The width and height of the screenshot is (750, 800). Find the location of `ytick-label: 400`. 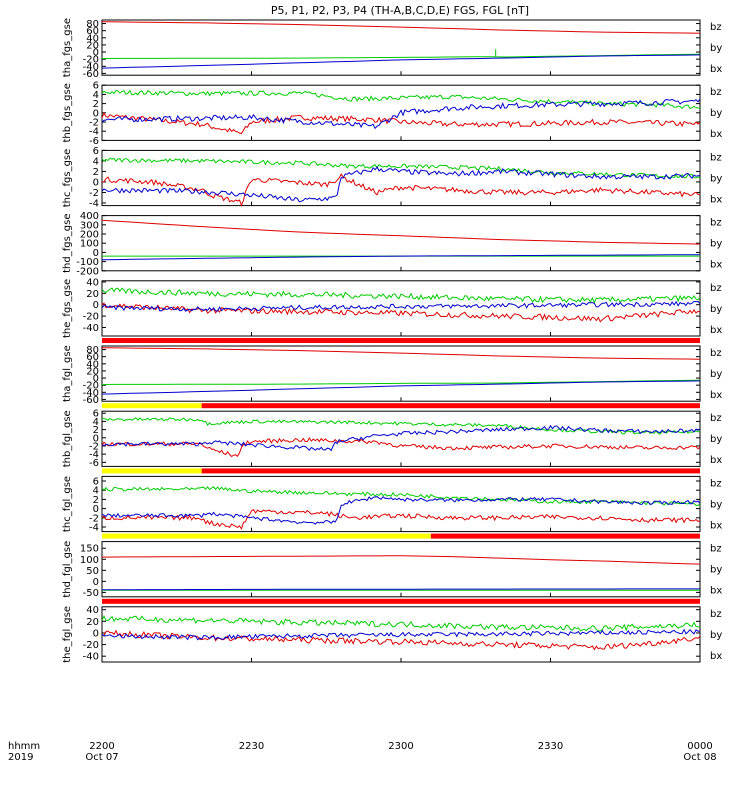

ytick-label: 400 is located at coordinates (89, 216).